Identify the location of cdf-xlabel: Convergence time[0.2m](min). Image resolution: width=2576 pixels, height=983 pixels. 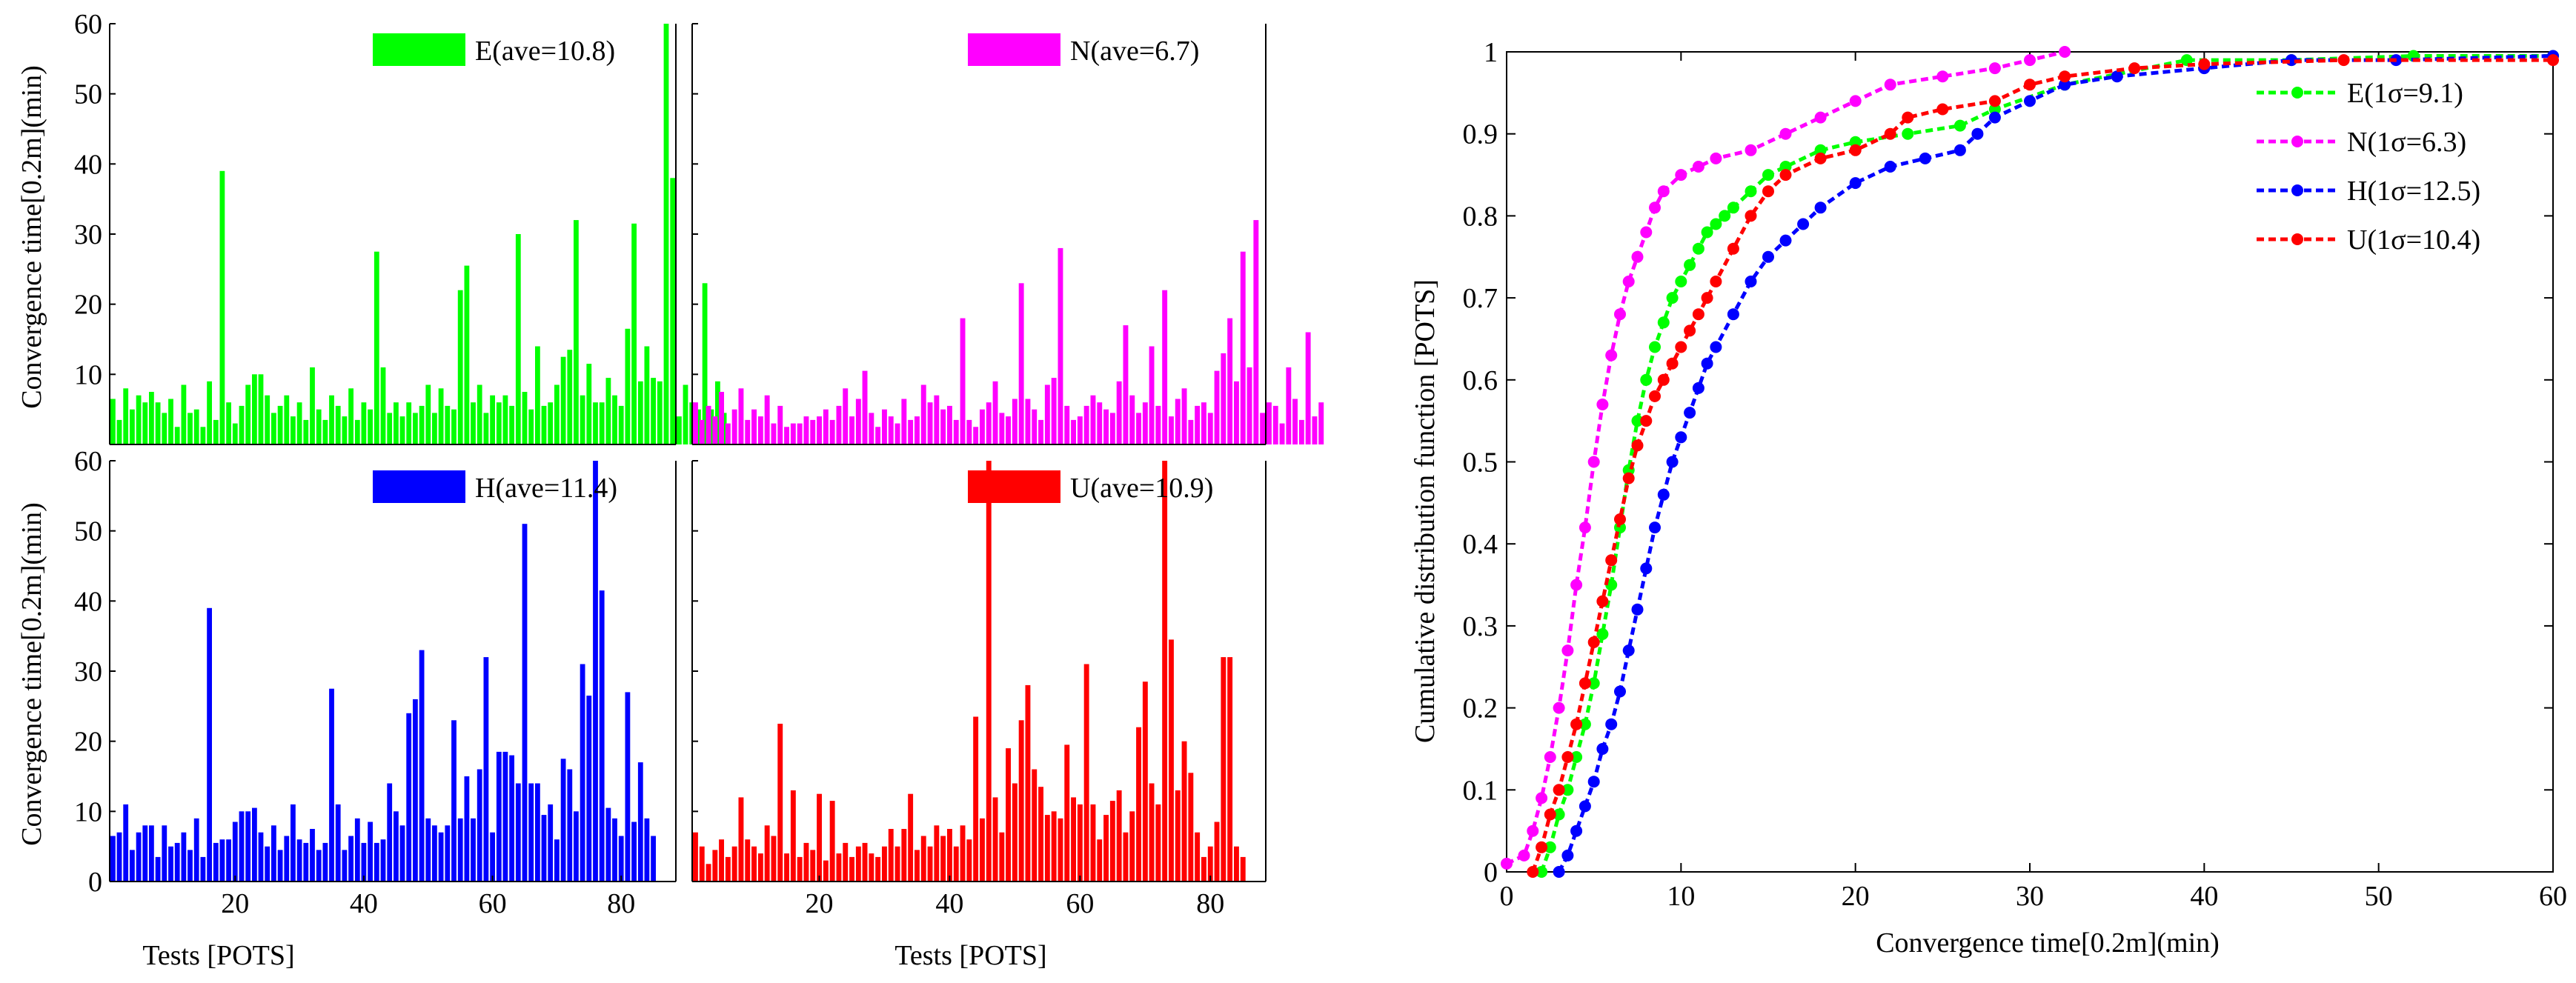
(2048, 943).